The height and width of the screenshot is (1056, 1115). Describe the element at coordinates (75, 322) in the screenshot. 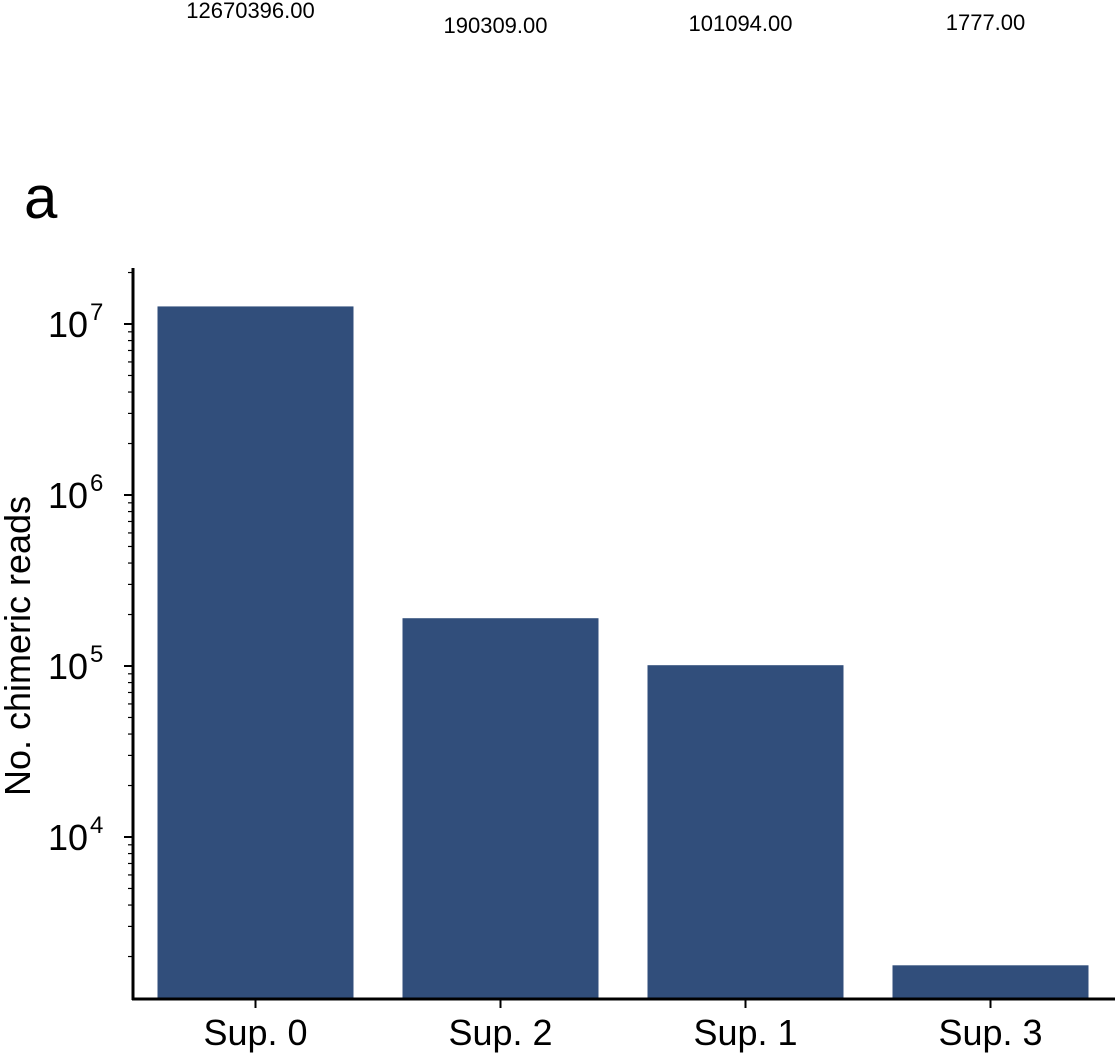

I see `y-tick-label: 10⁷` at that location.